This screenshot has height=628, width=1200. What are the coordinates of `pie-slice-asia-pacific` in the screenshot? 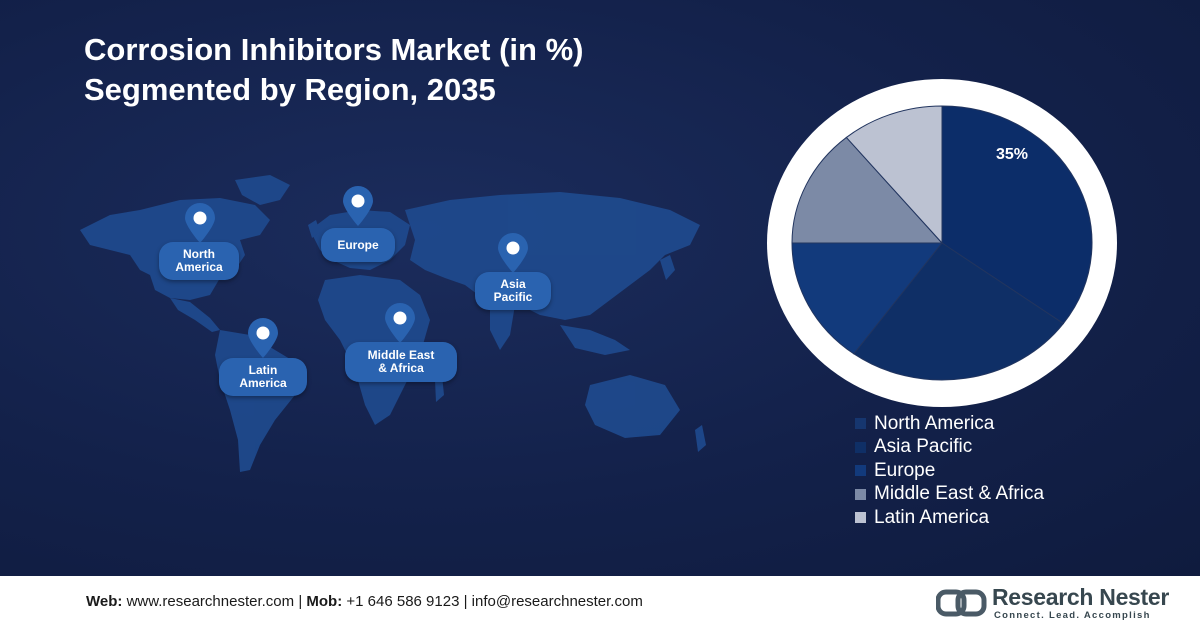 It's located at (959, 311).